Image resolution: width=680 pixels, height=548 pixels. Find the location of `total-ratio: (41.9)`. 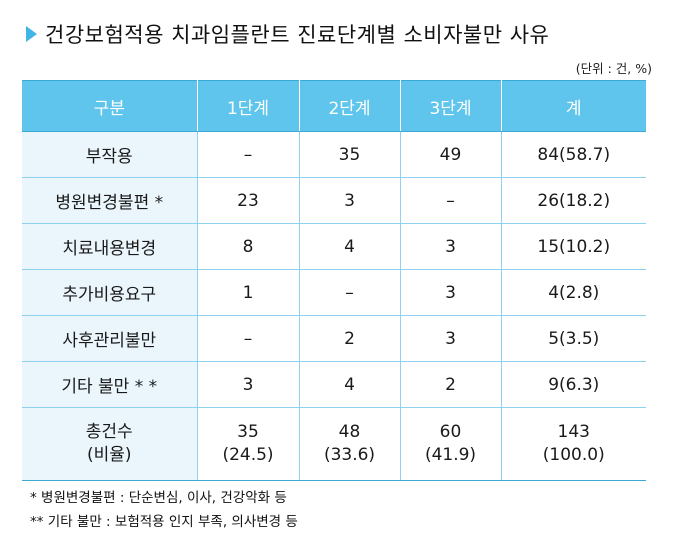

total-ratio: (41.9) is located at coordinates (450, 455).